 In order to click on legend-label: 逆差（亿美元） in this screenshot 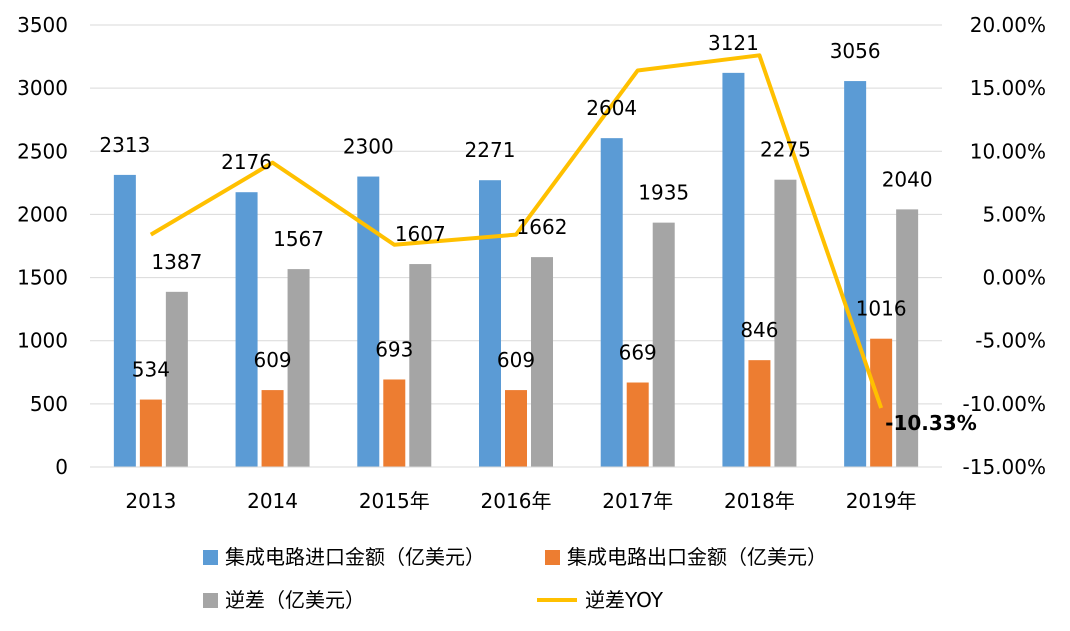, I will do `click(295, 600)`.